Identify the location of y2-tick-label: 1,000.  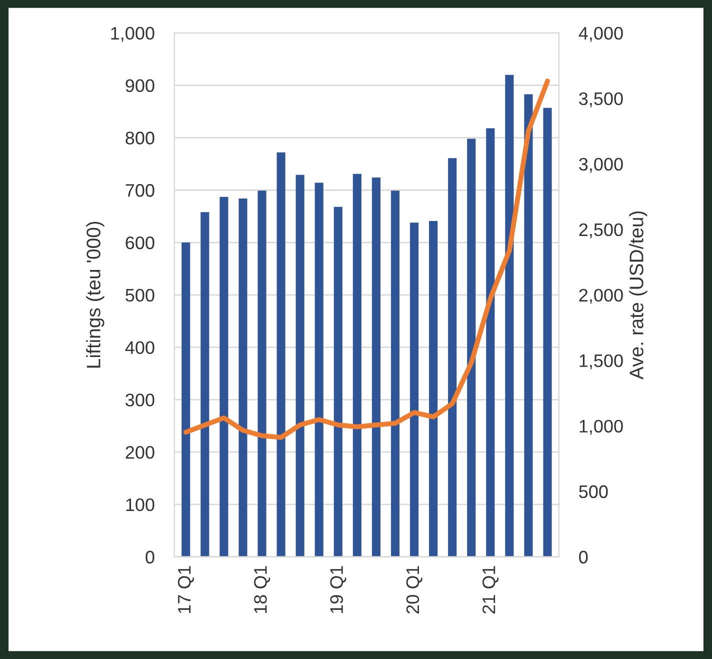
(601, 427).